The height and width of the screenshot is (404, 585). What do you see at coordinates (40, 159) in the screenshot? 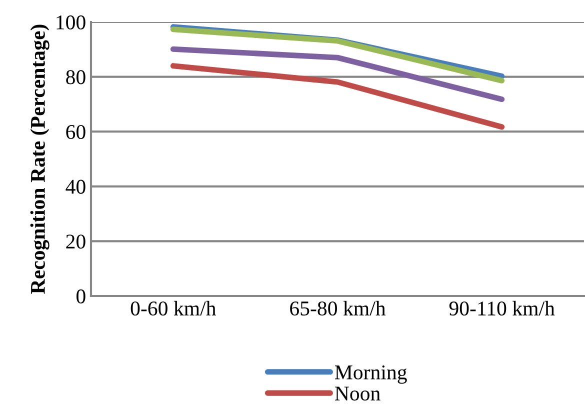
I see `y-axis-title: Recognition Rate (Percentage)` at bounding box center [40, 159].